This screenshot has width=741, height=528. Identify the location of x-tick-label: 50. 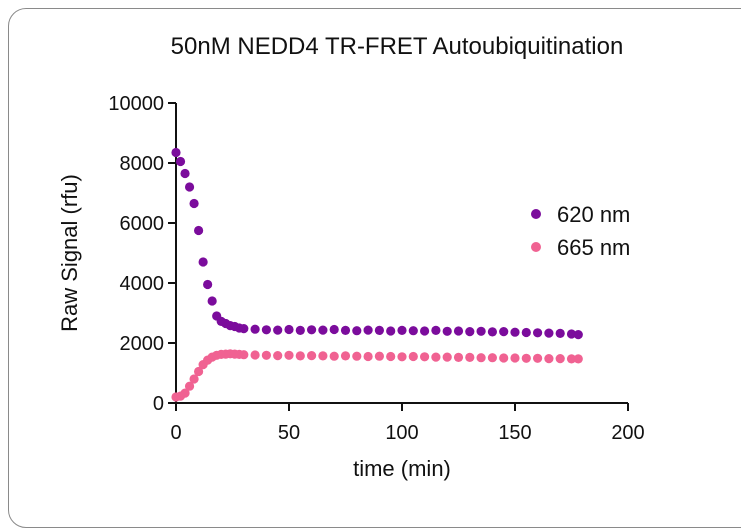
(289, 433).